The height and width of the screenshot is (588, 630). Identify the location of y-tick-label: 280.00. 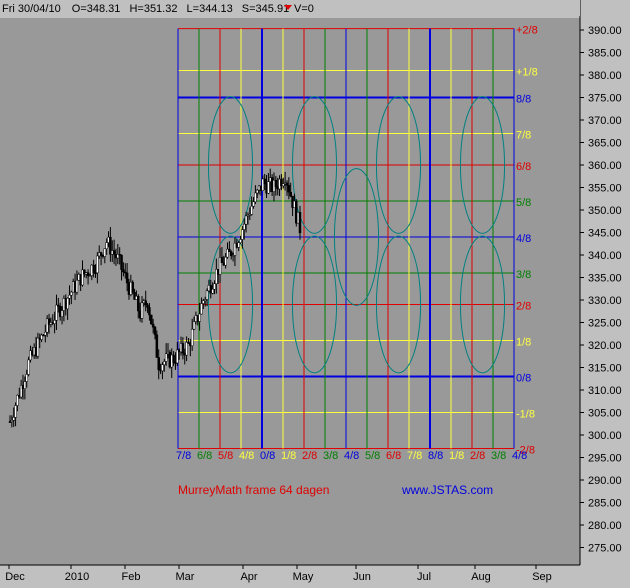
(605, 526).